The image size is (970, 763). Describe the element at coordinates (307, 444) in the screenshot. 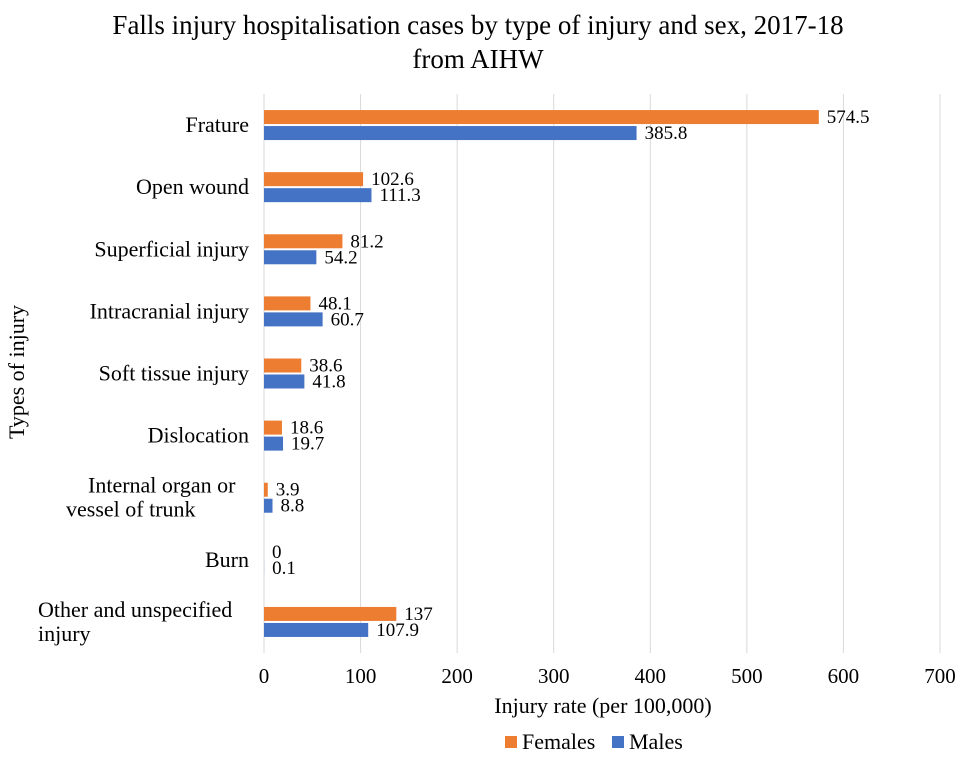

I see `data-label-males: 19.7` at that location.